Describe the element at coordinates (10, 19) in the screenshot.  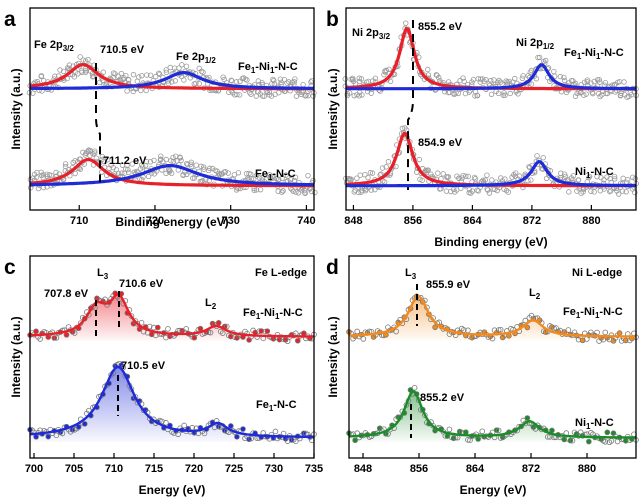
I see `panel-a-letter: a` at that location.